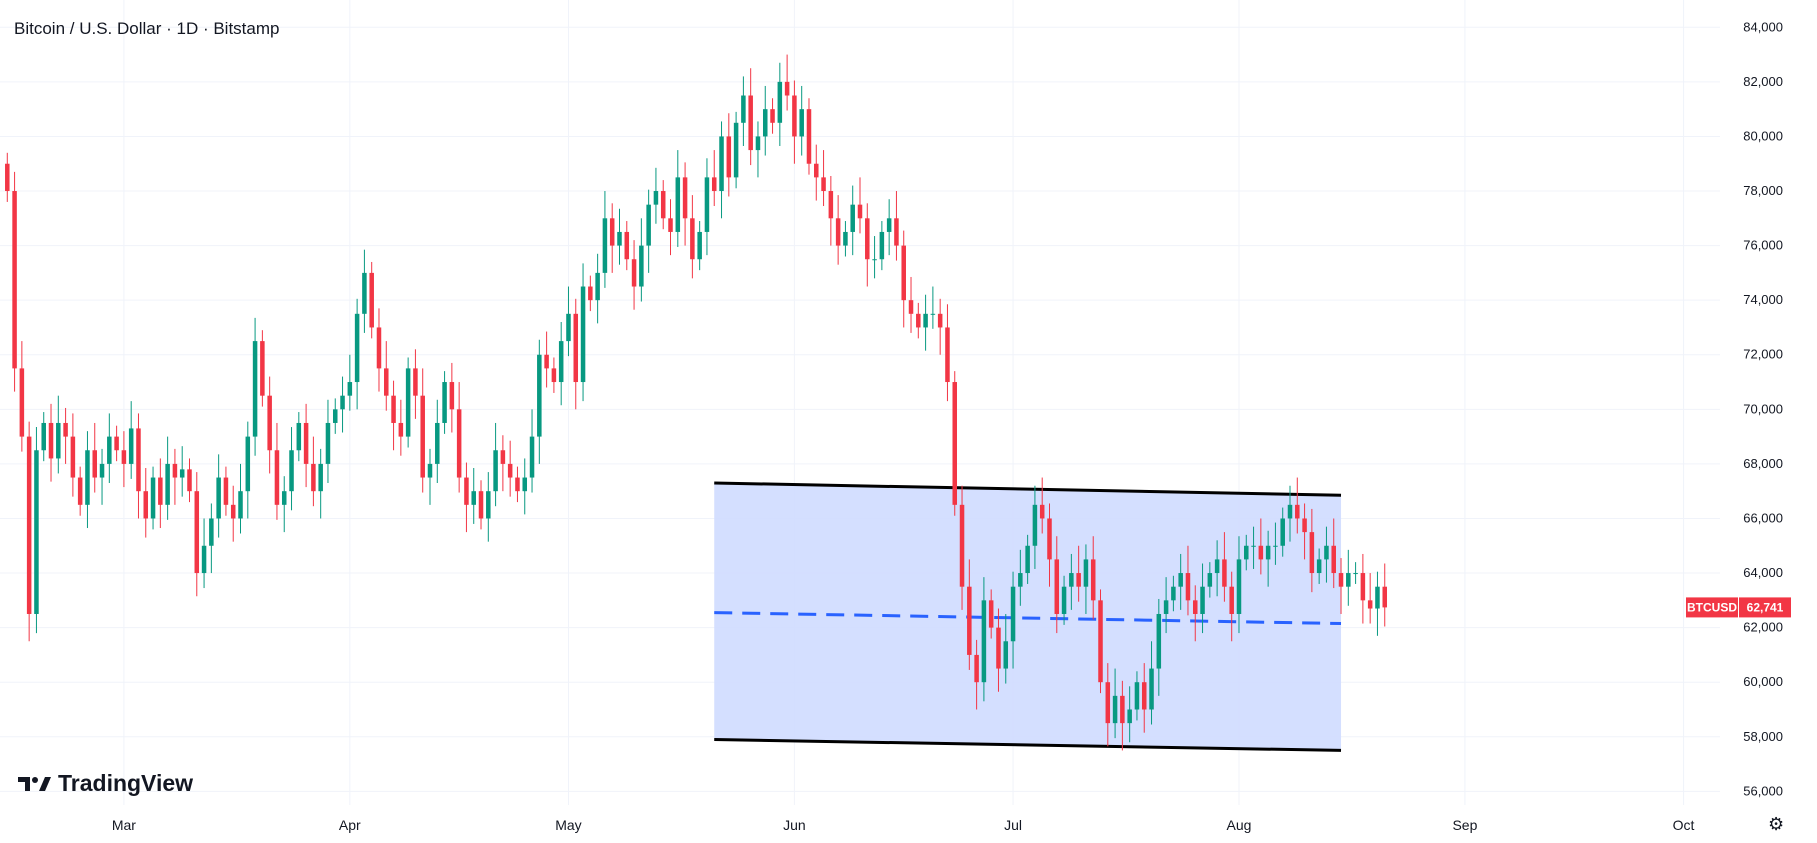  Describe the element at coordinates (1763, 135) in the screenshot. I see `y-tick-label: 80,000` at that location.